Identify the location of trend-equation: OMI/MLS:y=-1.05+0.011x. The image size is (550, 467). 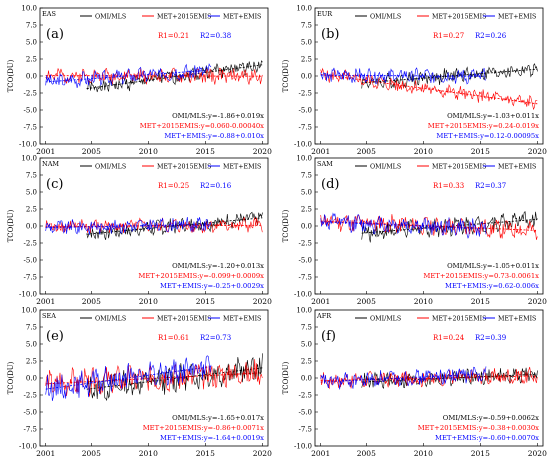
(493, 266).